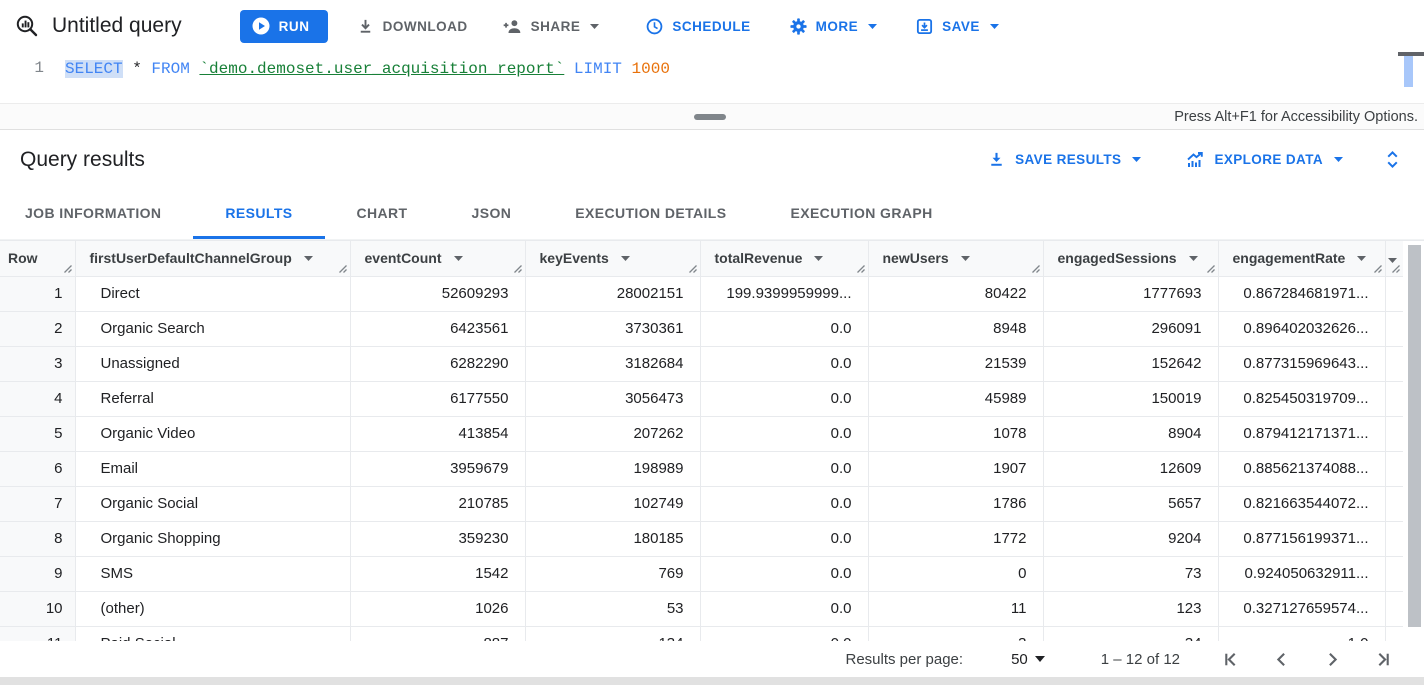 The width and height of the screenshot is (1424, 685). Describe the element at coordinates (697, 26) in the screenshot. I see `schedule-button: SCHEDULE` at that location.